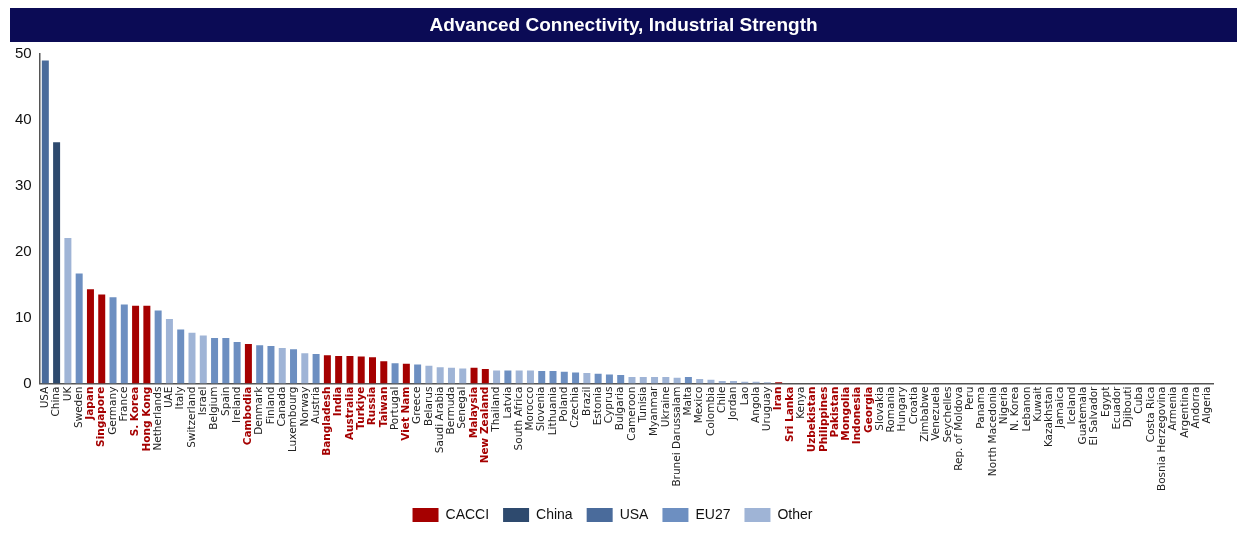 The image size is (1237, 539). Describe the element at coordinates (23, 316) in the screenshot. I see `y-tick-label: 10` at that location.